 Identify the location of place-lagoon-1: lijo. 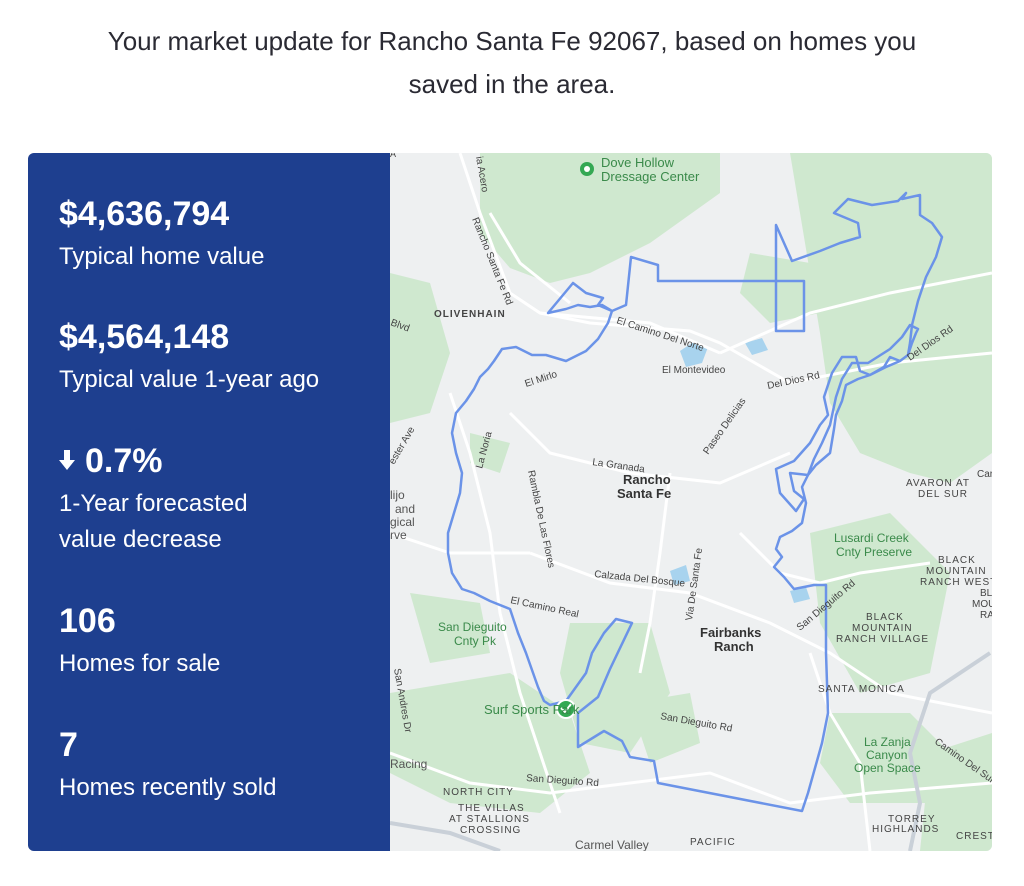
(397, 495).